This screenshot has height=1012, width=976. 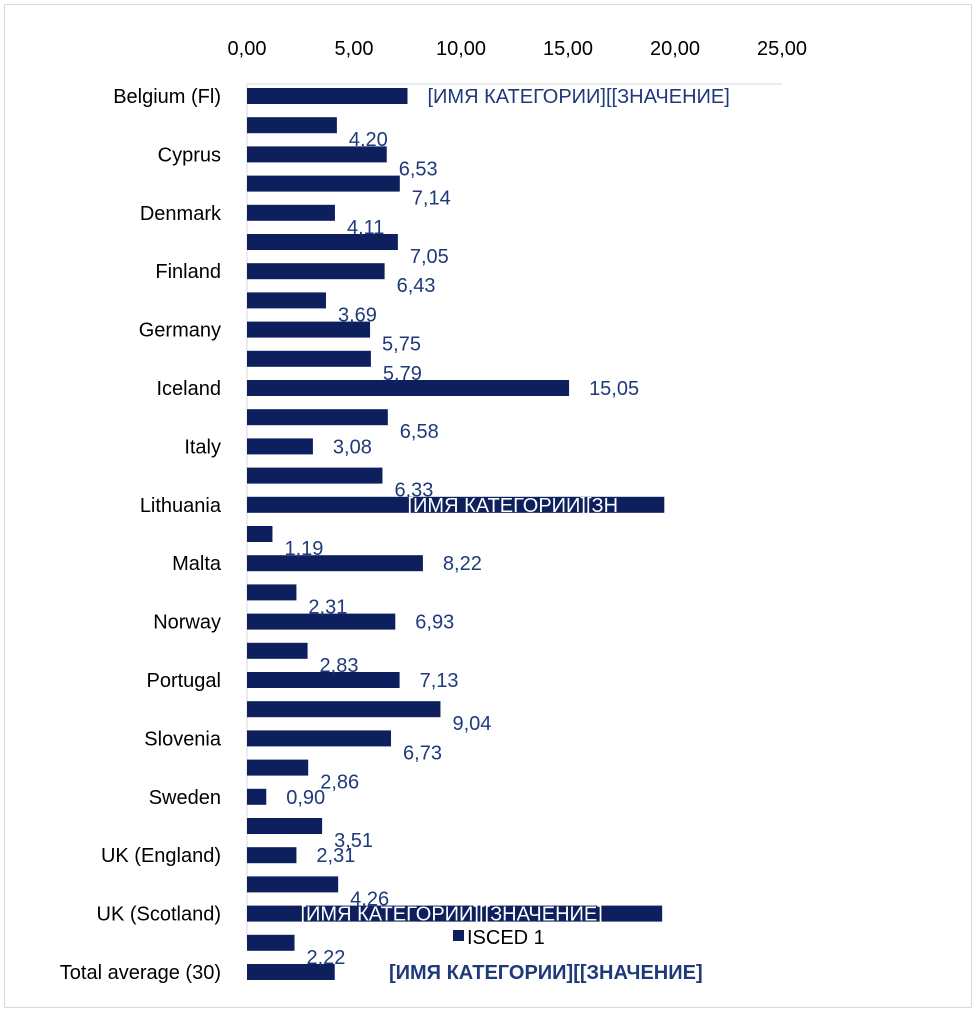 What do you see at coordinates (568, 49) in the screenshot?
I see `x-tick-label: 15,00` at bounding box center [568, 49].